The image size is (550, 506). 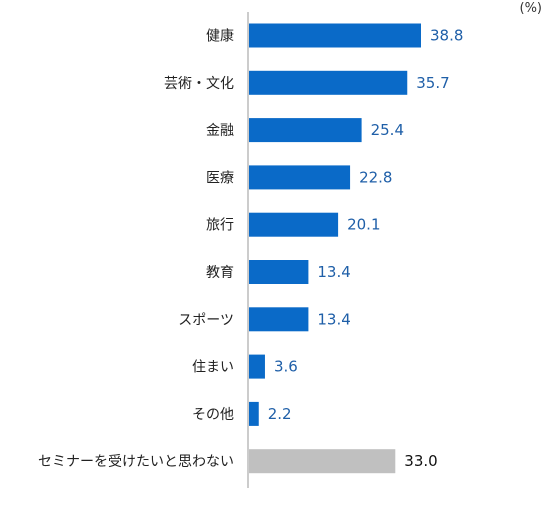 What do you see at coordinates (432, 83) in the screenshot?
I see `value-label-1: 35.7` at bounding box center [432, 83].